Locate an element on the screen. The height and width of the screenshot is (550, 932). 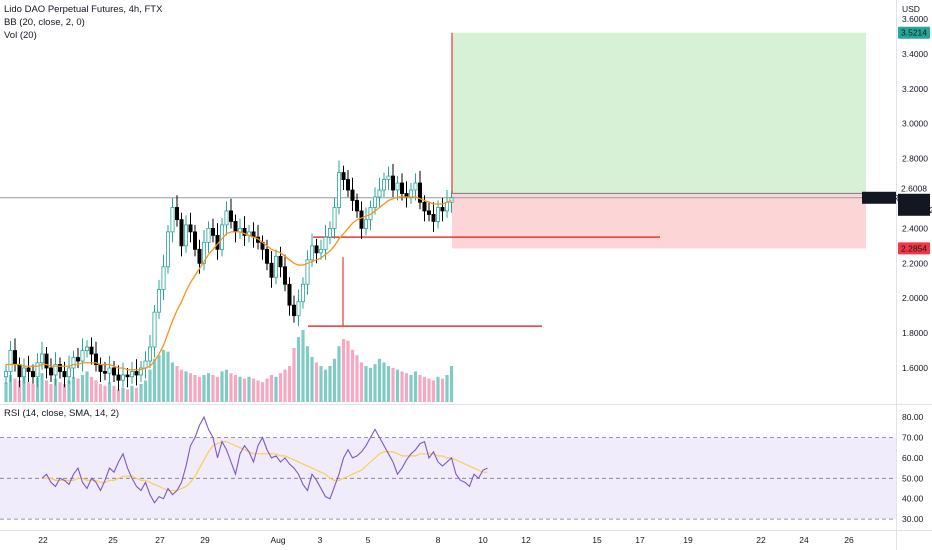
rsi-legend: RSI (14, close, SMA, 14, 2) is located at coordinates (62, 413).